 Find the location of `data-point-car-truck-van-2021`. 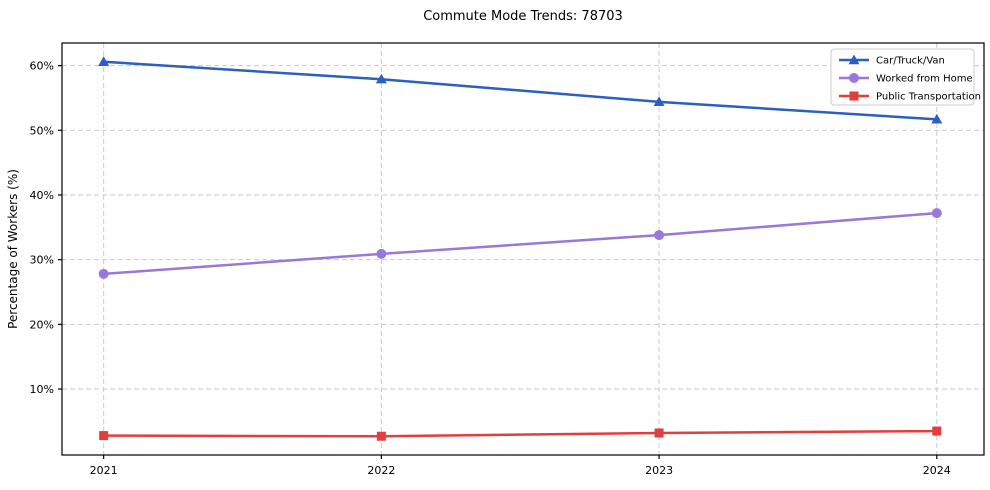

data-point-car-truck-van-2021 is located at coordinates (104, 61).